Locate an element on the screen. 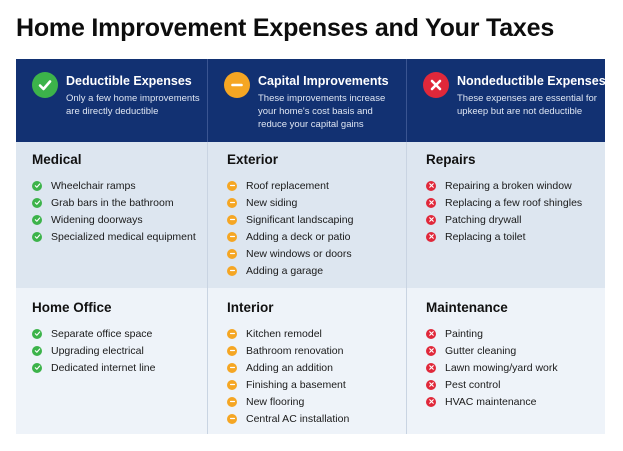 The image size is (623, 451). list-item: Lawn mowing/yard work is located at coordinates (515, 367).